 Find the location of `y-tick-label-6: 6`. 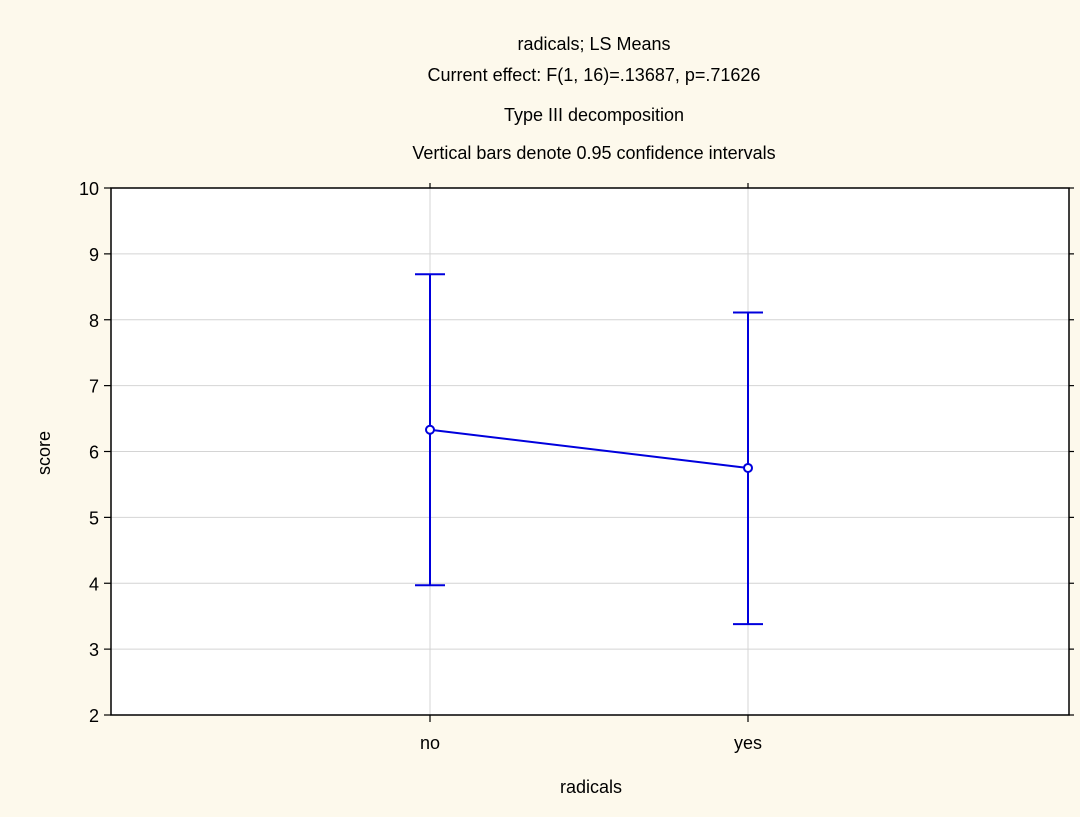

y-tick-label-6: 6 is located at coordinates (94, 453).